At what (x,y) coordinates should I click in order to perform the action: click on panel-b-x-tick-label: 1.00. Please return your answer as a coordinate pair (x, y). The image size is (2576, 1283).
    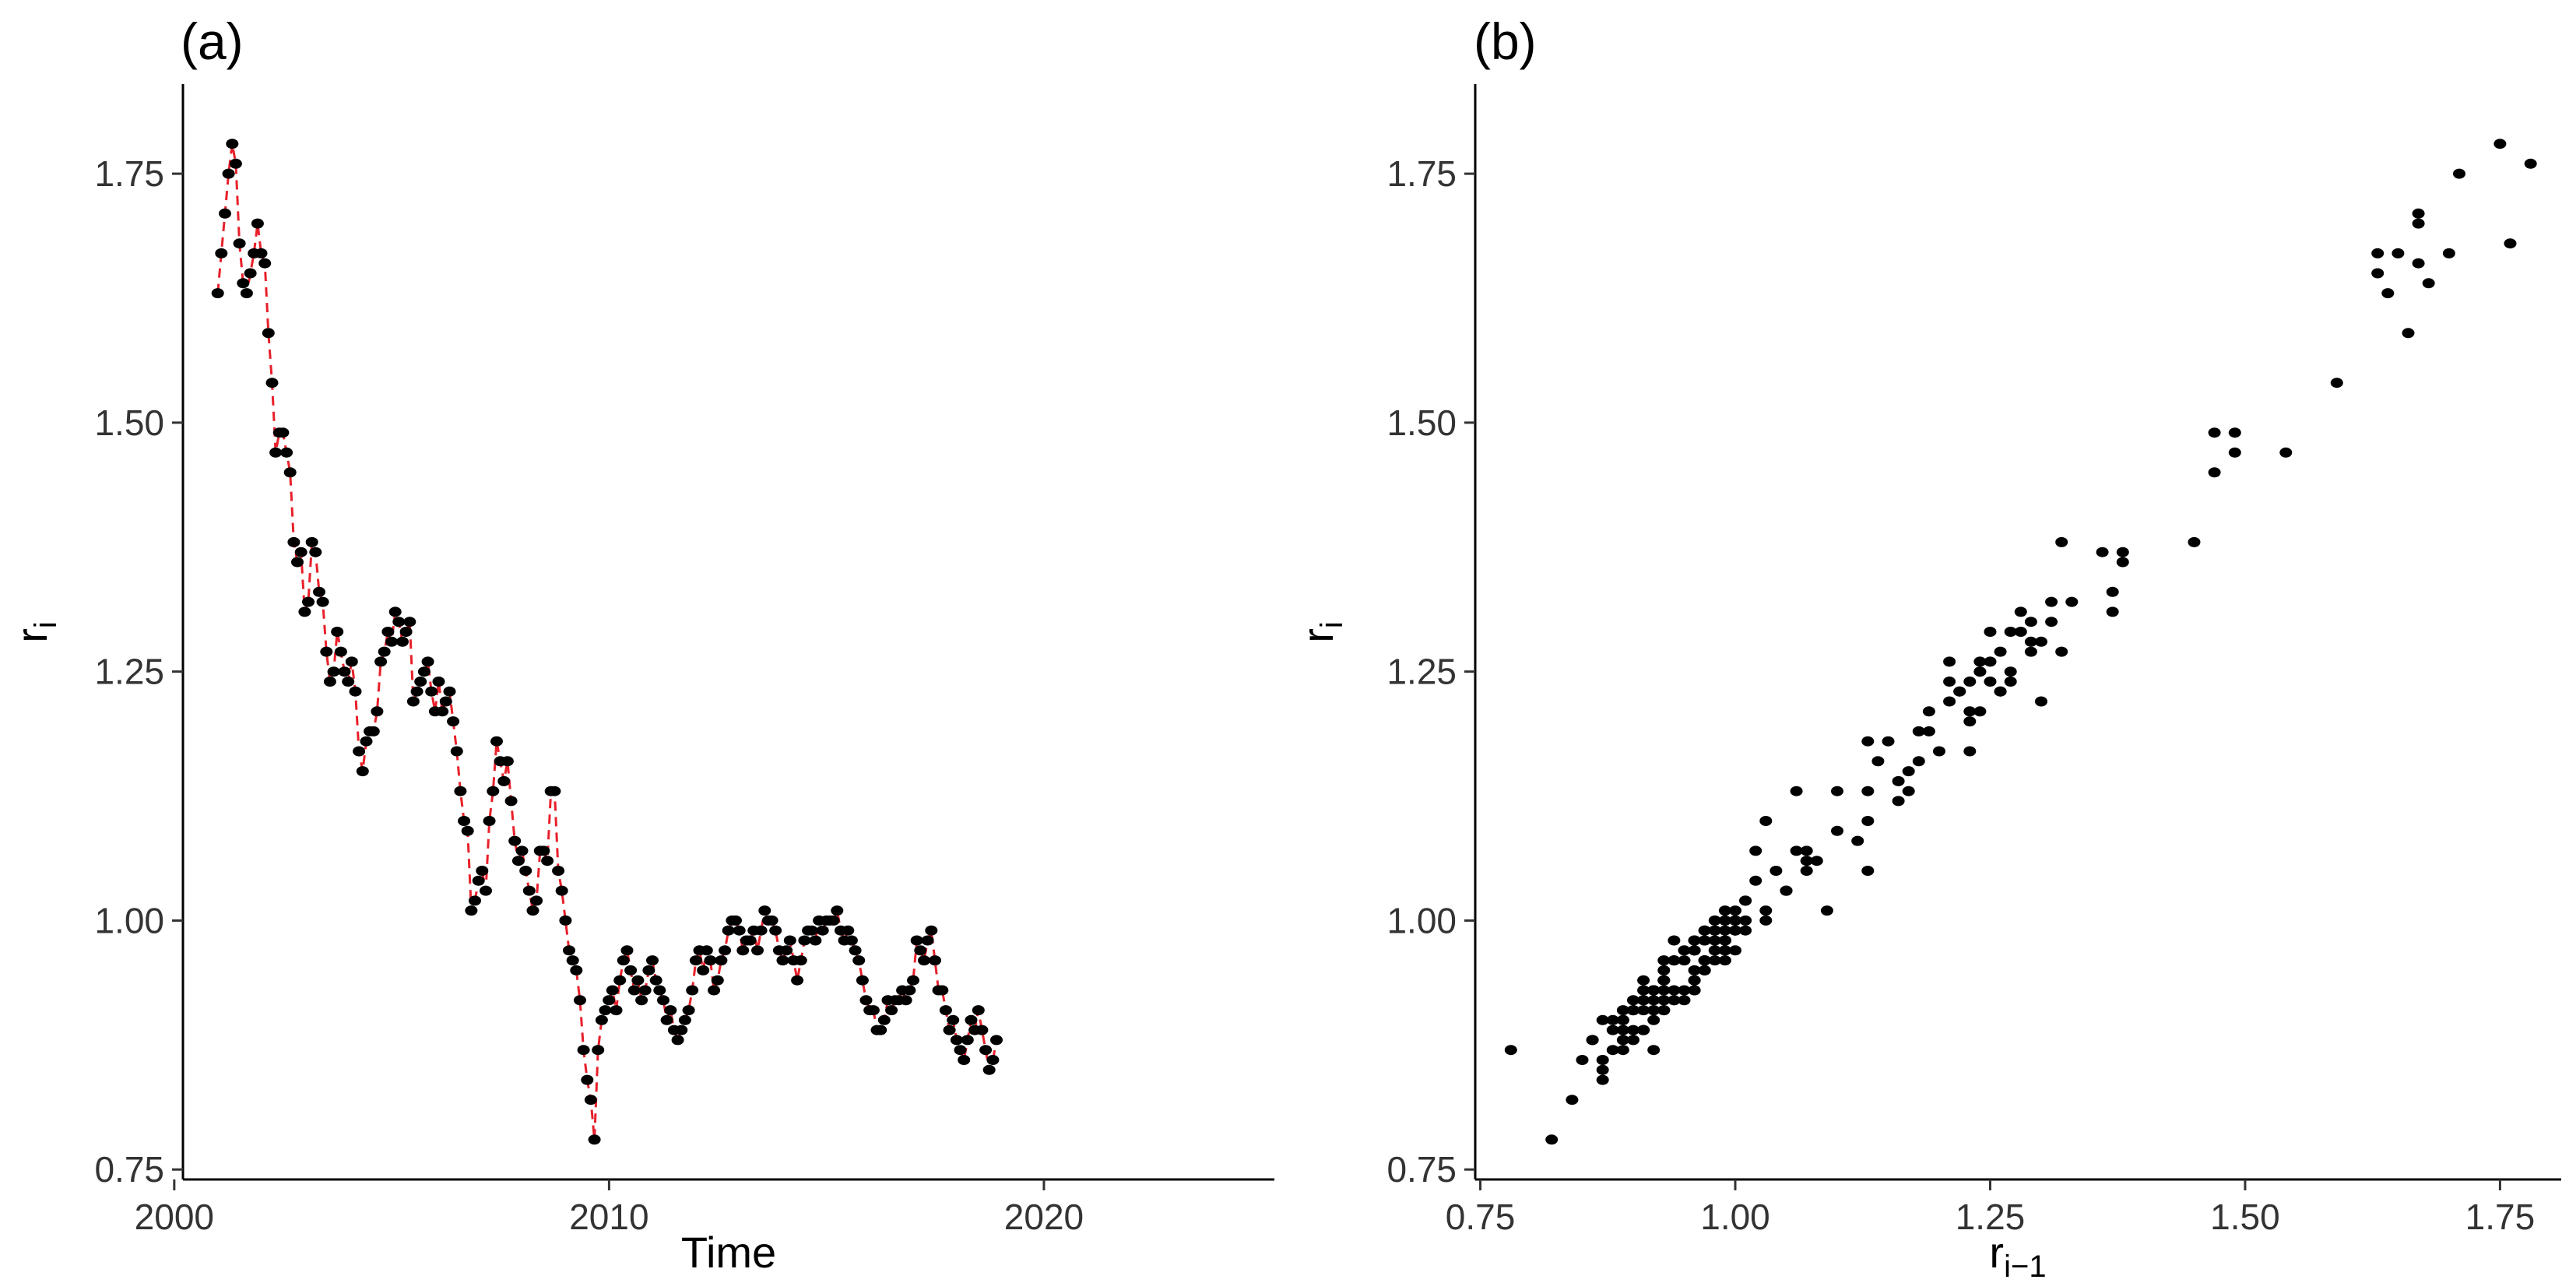
    Looking at the image, I should click on (1735, 1217).